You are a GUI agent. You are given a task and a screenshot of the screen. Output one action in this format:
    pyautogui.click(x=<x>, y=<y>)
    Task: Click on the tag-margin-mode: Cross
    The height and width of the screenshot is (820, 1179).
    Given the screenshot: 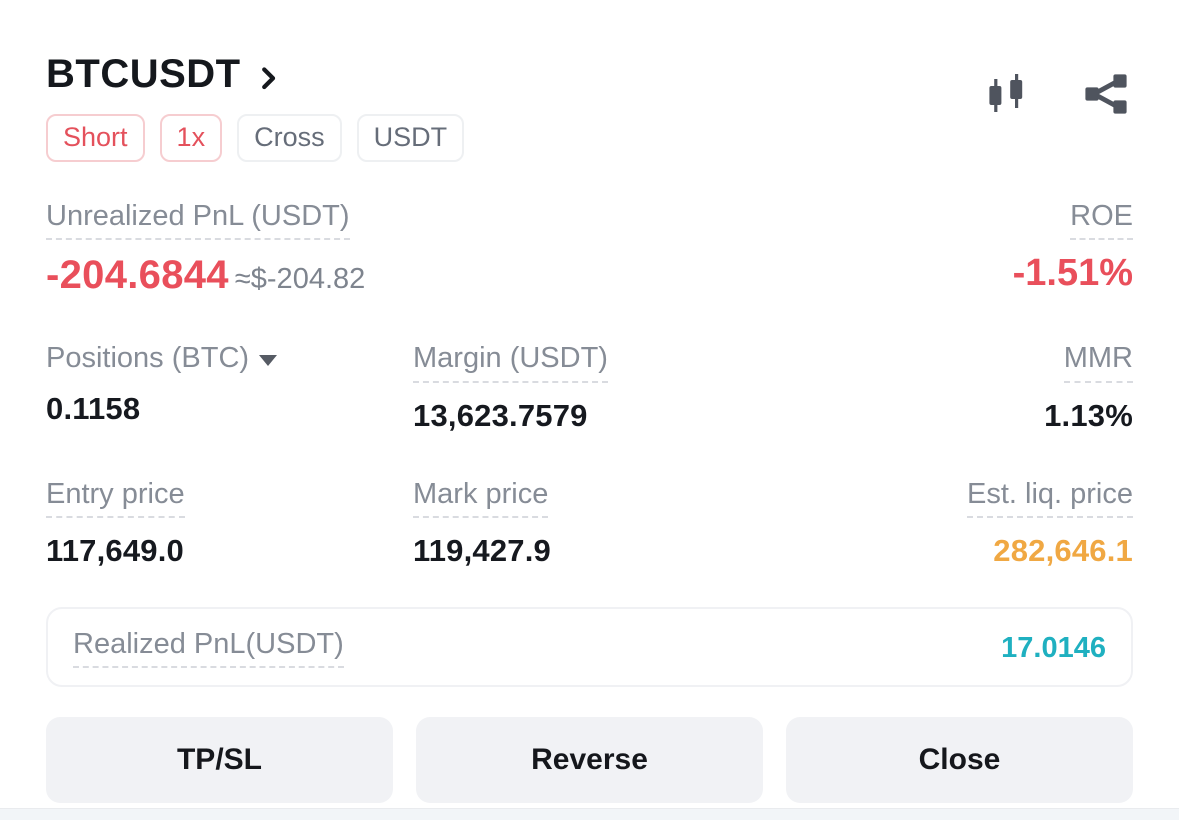 What is the action you would take?
    pyautogui.click(x=289, y=138)
    